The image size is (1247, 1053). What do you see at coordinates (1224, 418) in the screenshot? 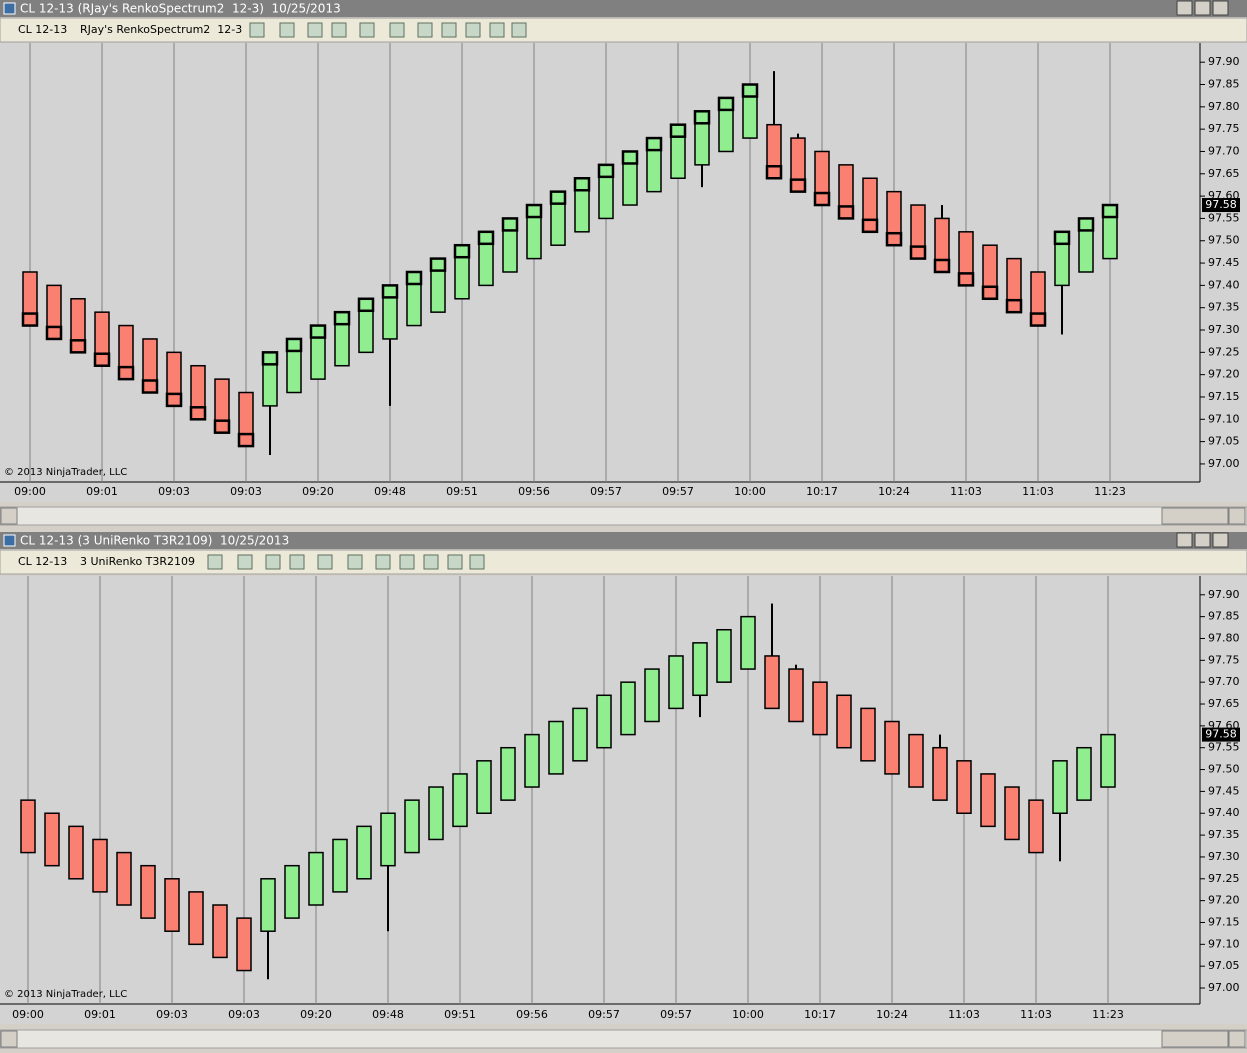
I see `y-tick-label: 97.10` at bounding box center [1224, 418].